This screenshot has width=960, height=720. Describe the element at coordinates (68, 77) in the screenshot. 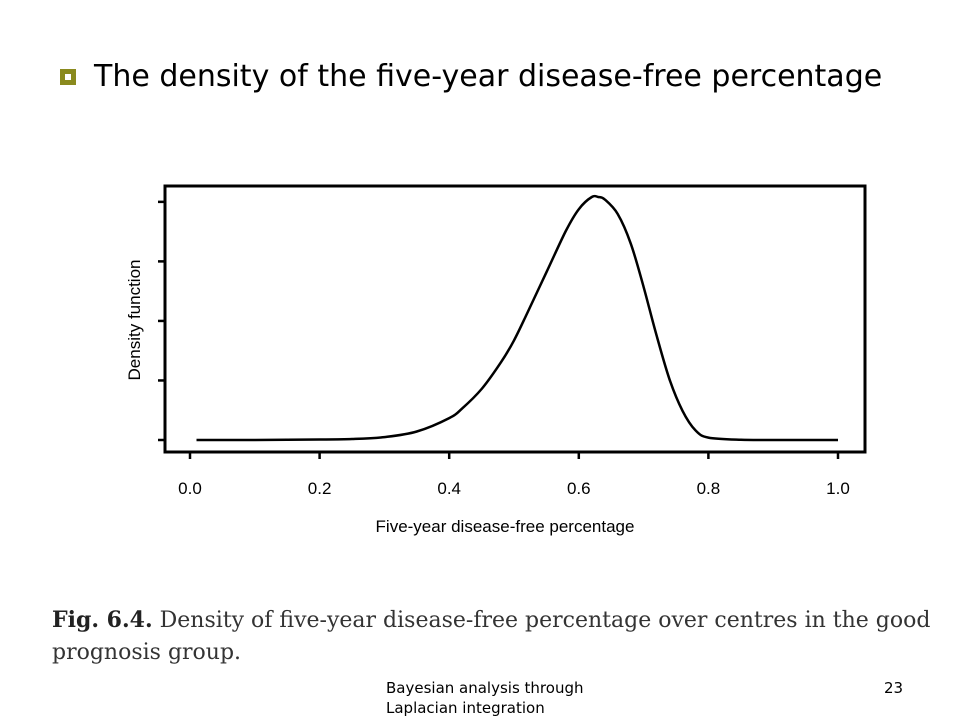

I see `square-bullet-icon` at that location.